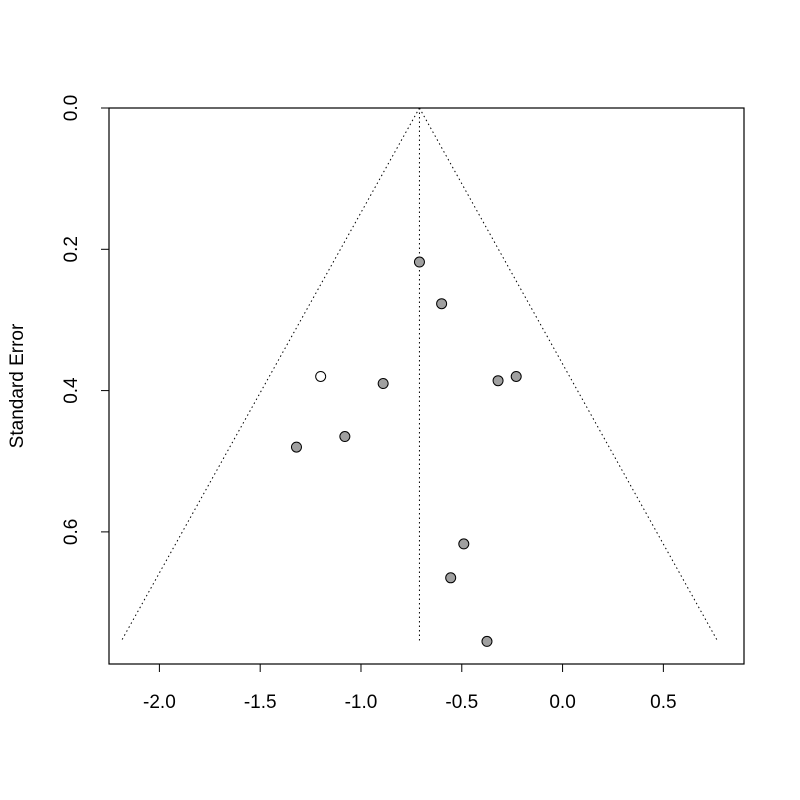  What do you see at coordinates (71, 108) in the screenshot?
I see `y-tick-label: 0.0` at bounding box center [71, 108].